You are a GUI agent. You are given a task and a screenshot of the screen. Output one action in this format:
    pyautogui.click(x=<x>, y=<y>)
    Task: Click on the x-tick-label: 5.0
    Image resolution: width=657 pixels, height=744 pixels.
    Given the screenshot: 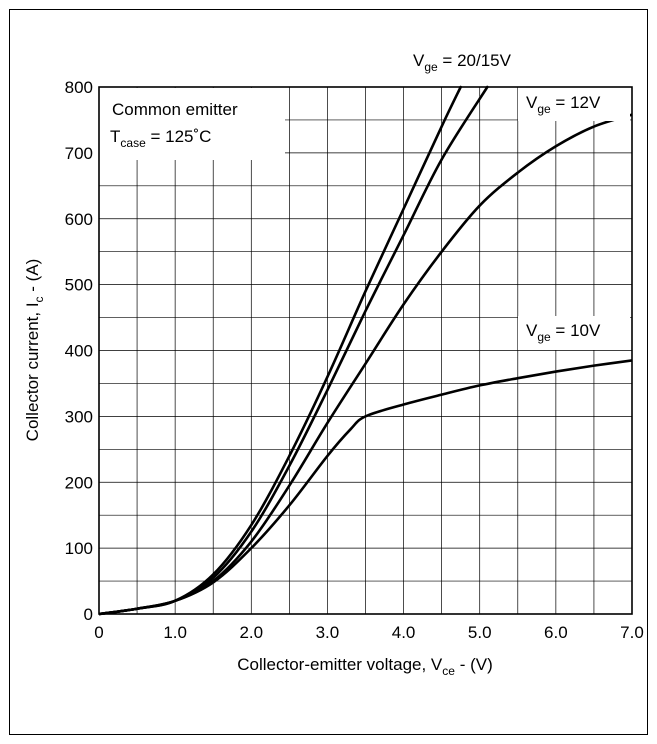 What is the action you would take?
    pyautogui.click(x=480, y=632)
    